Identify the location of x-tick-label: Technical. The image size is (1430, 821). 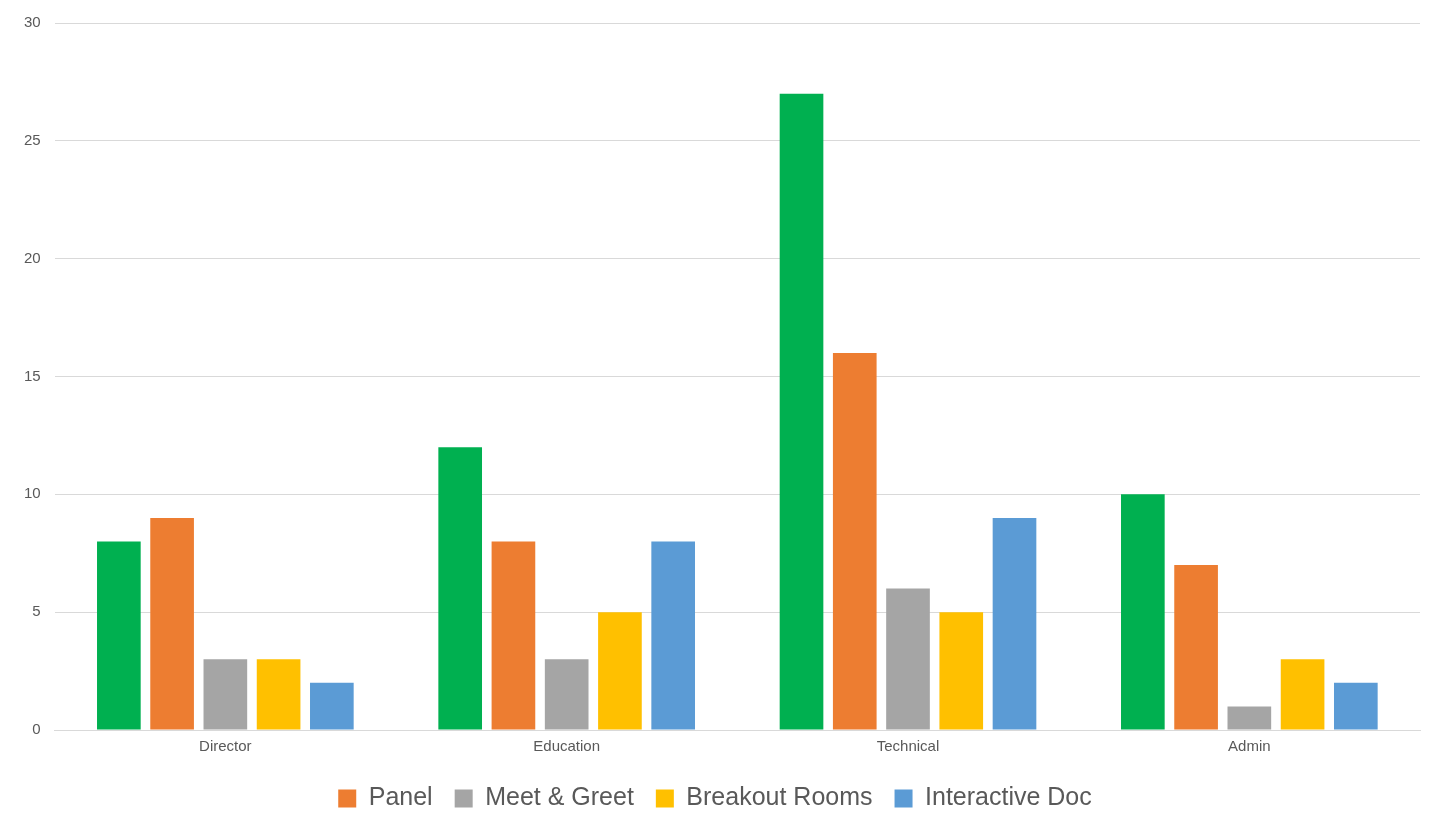
(908, 746).